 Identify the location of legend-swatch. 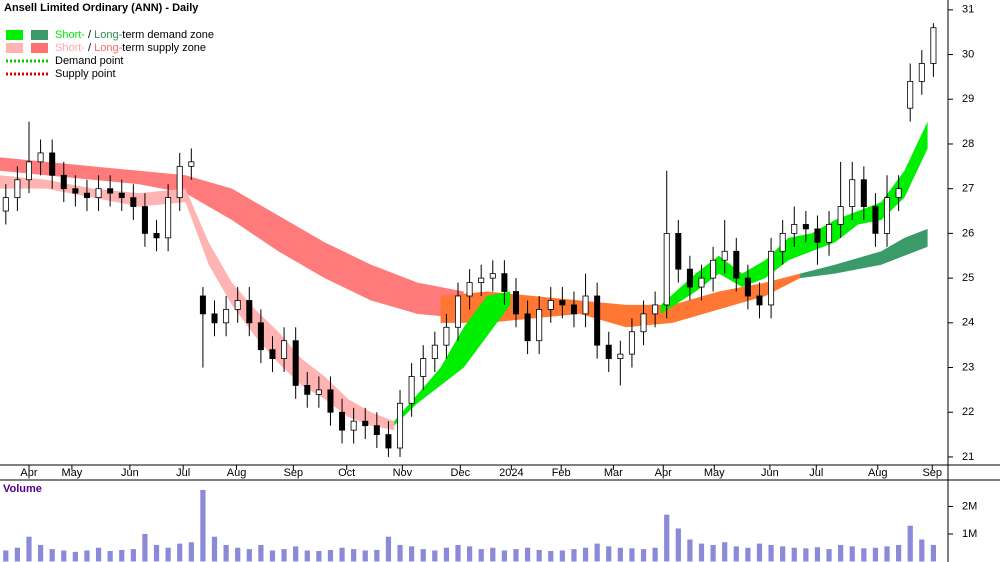
(14, 35).